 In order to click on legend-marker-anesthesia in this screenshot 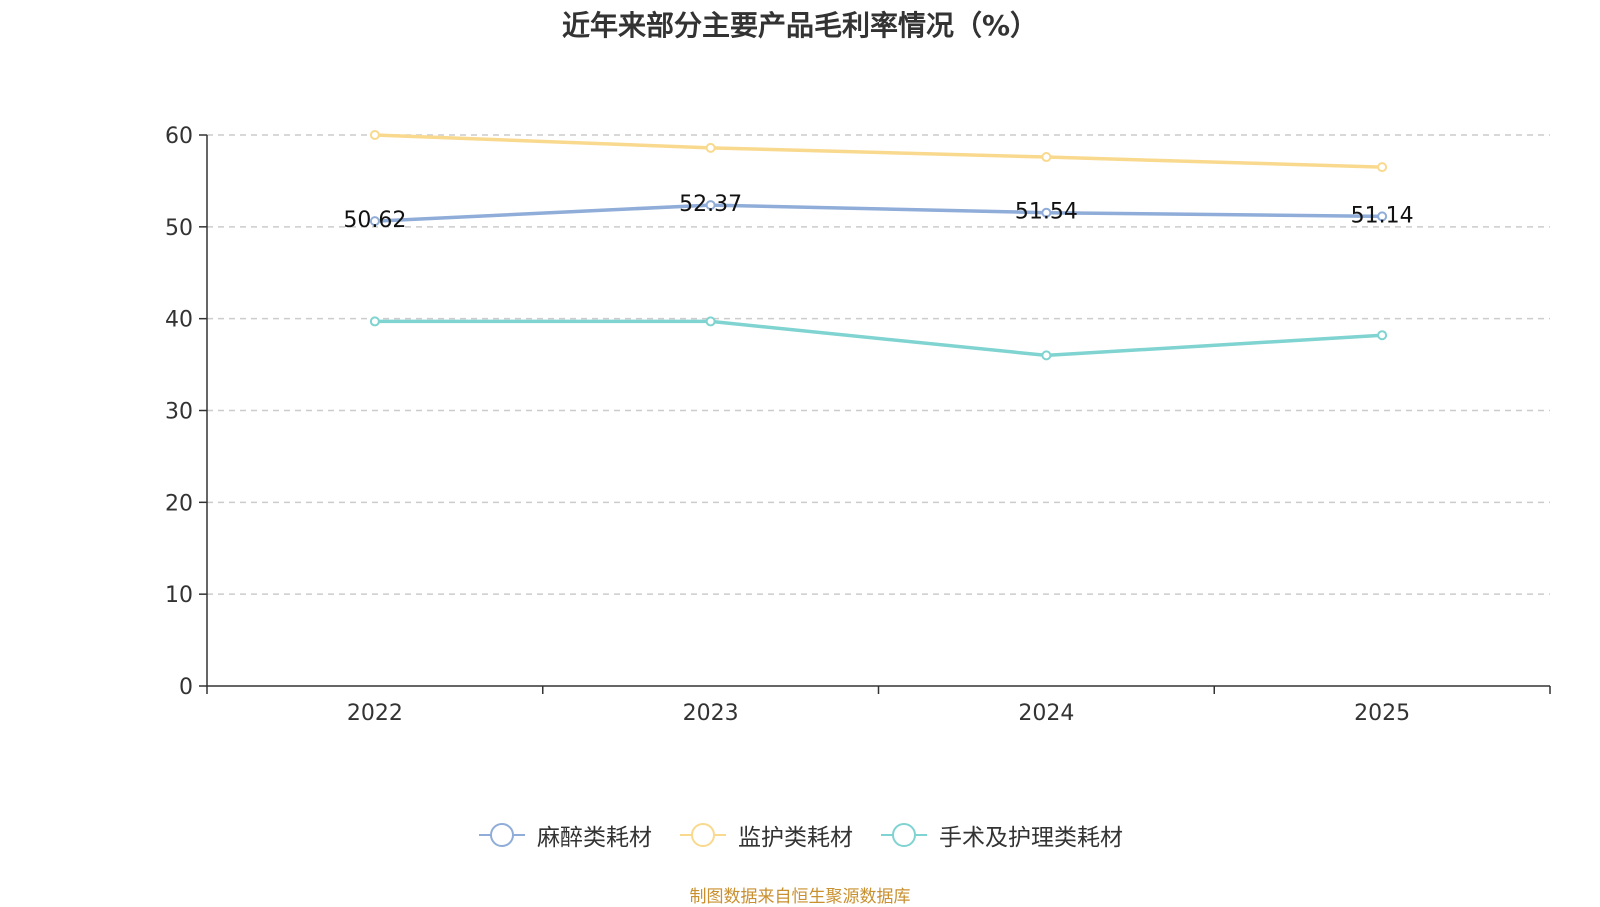, I will do `click(502, 835)`.